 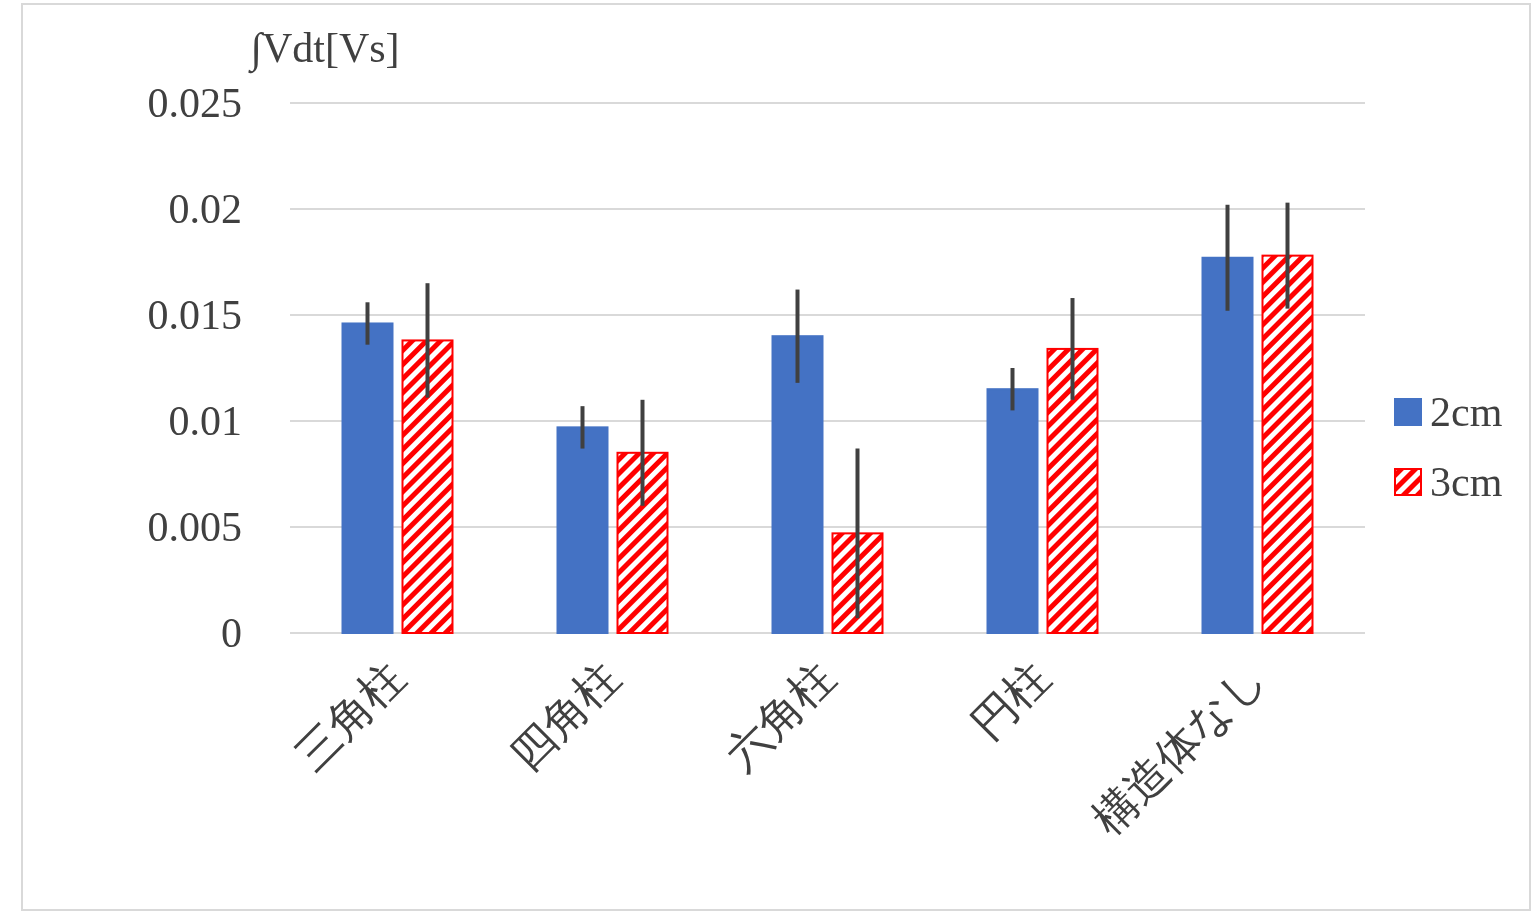 What do you see at coordinates (205, 421) in the screenshot?
I see `y-tick-label: 0.01` at bounding box center [205, 421].